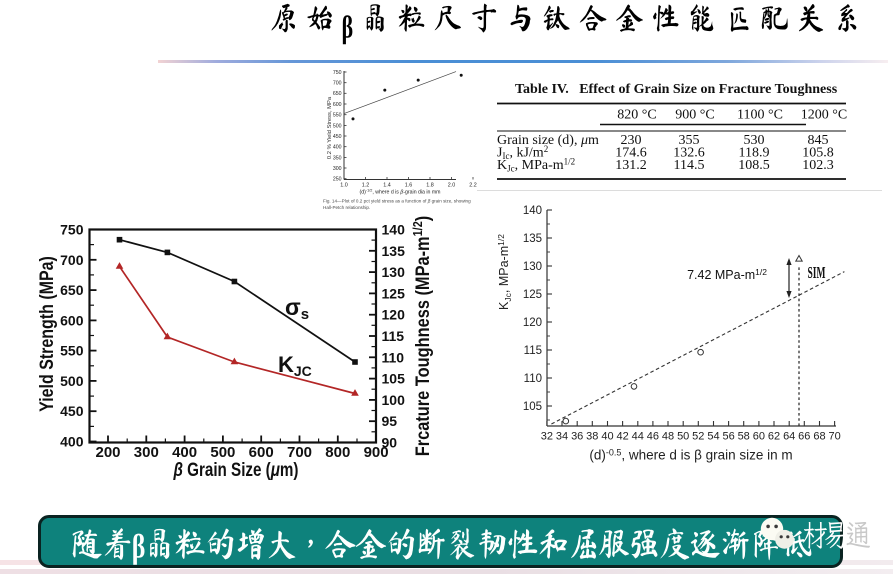 This screenshot has width=893, height=575. Describe the element at coordinates (694, 115) in the screenshot. I see `svg-text: 900 °C` at that location.